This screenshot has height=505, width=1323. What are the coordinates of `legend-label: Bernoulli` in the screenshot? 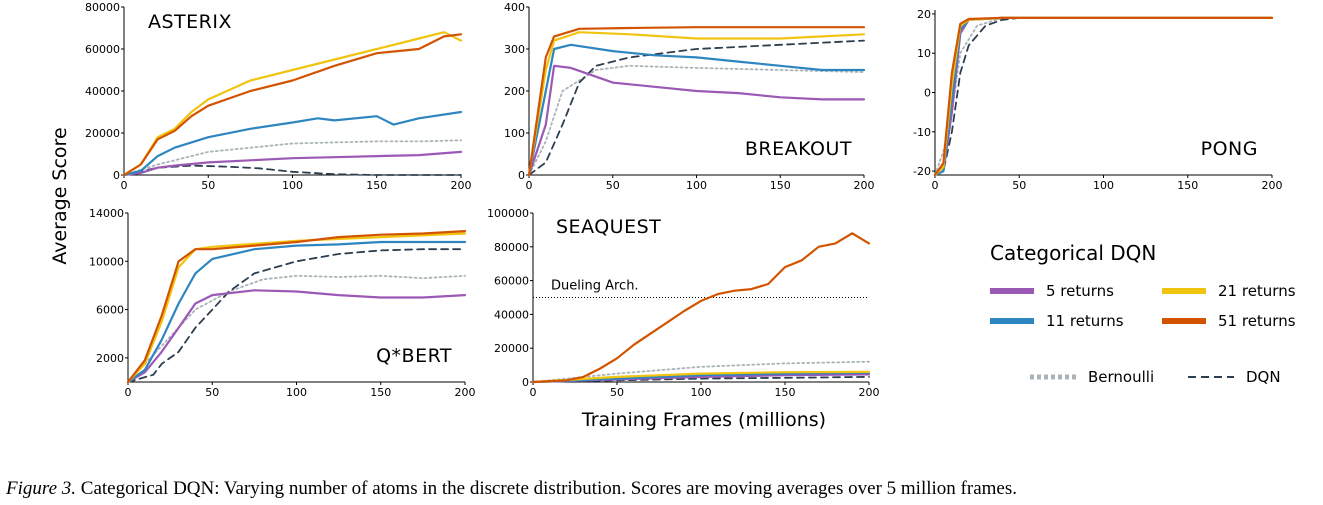 It's located at (1121, 377).